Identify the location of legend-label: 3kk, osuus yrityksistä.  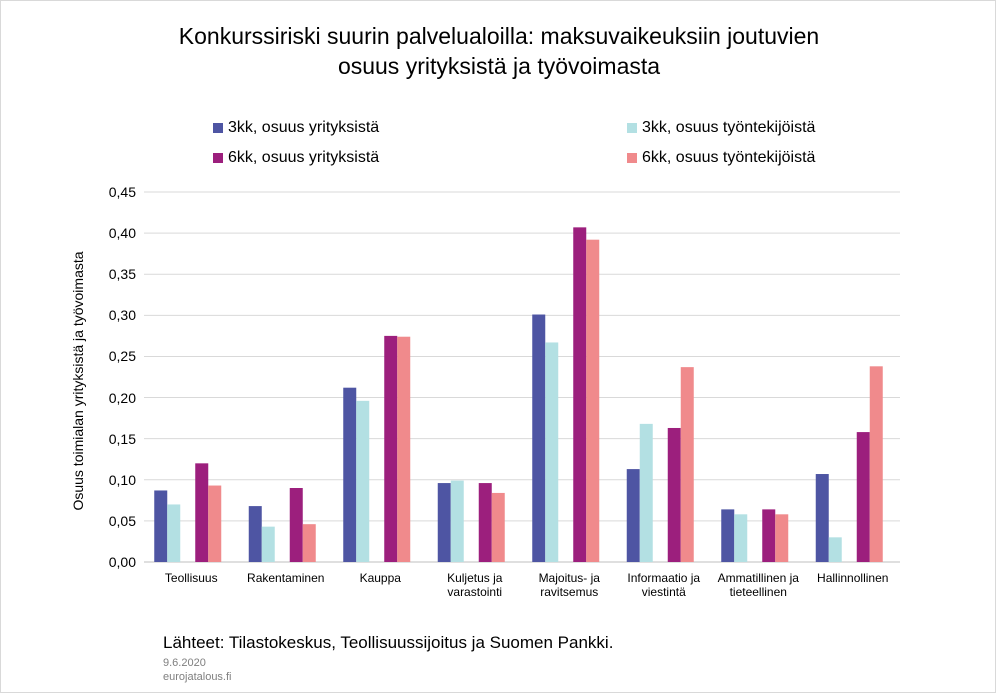
(304, 127).